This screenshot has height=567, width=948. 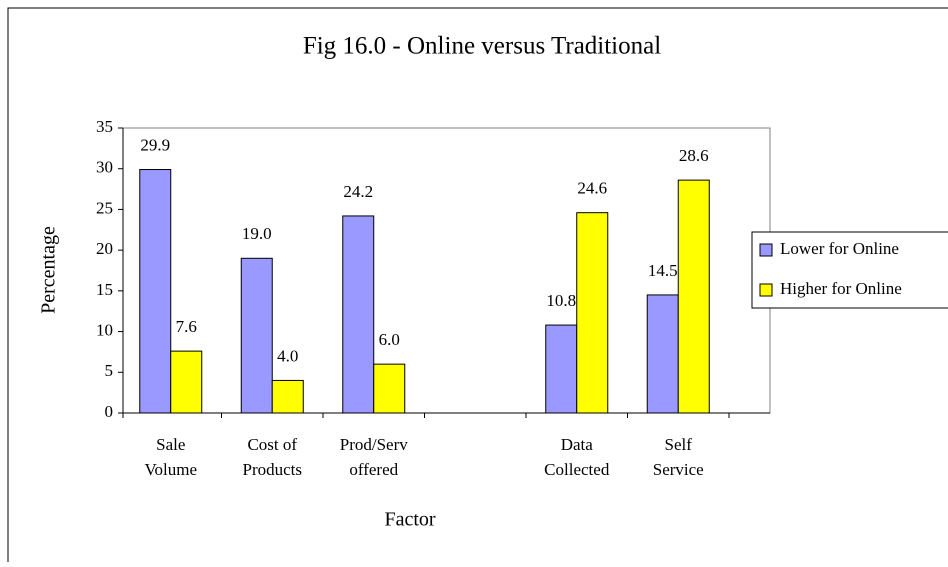 What do you see at coordinates (257, 233) in the screenshot?
I see `value-label: 19.0` at bounding box center [257, 233].